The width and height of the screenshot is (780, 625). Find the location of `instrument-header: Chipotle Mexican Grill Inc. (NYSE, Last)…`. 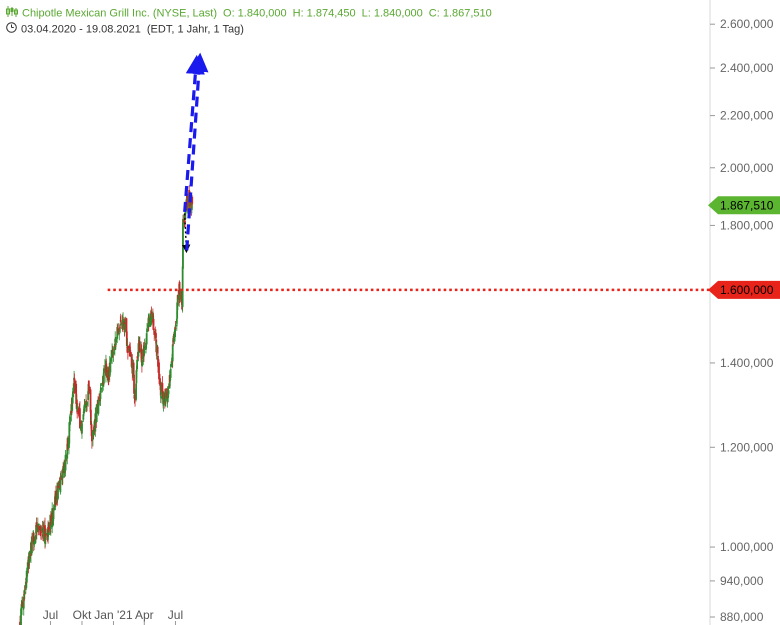

instrument-header: Chipotle Mexican Grill Inc. (NYSE, Last)… is located at coordinates (249, 13).